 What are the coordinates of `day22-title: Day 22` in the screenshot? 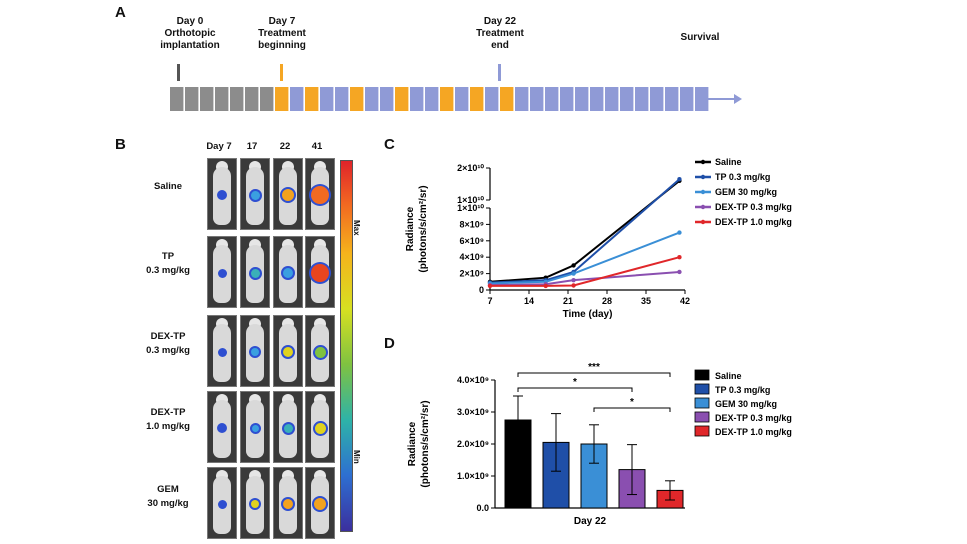 It's located at (500, 21).